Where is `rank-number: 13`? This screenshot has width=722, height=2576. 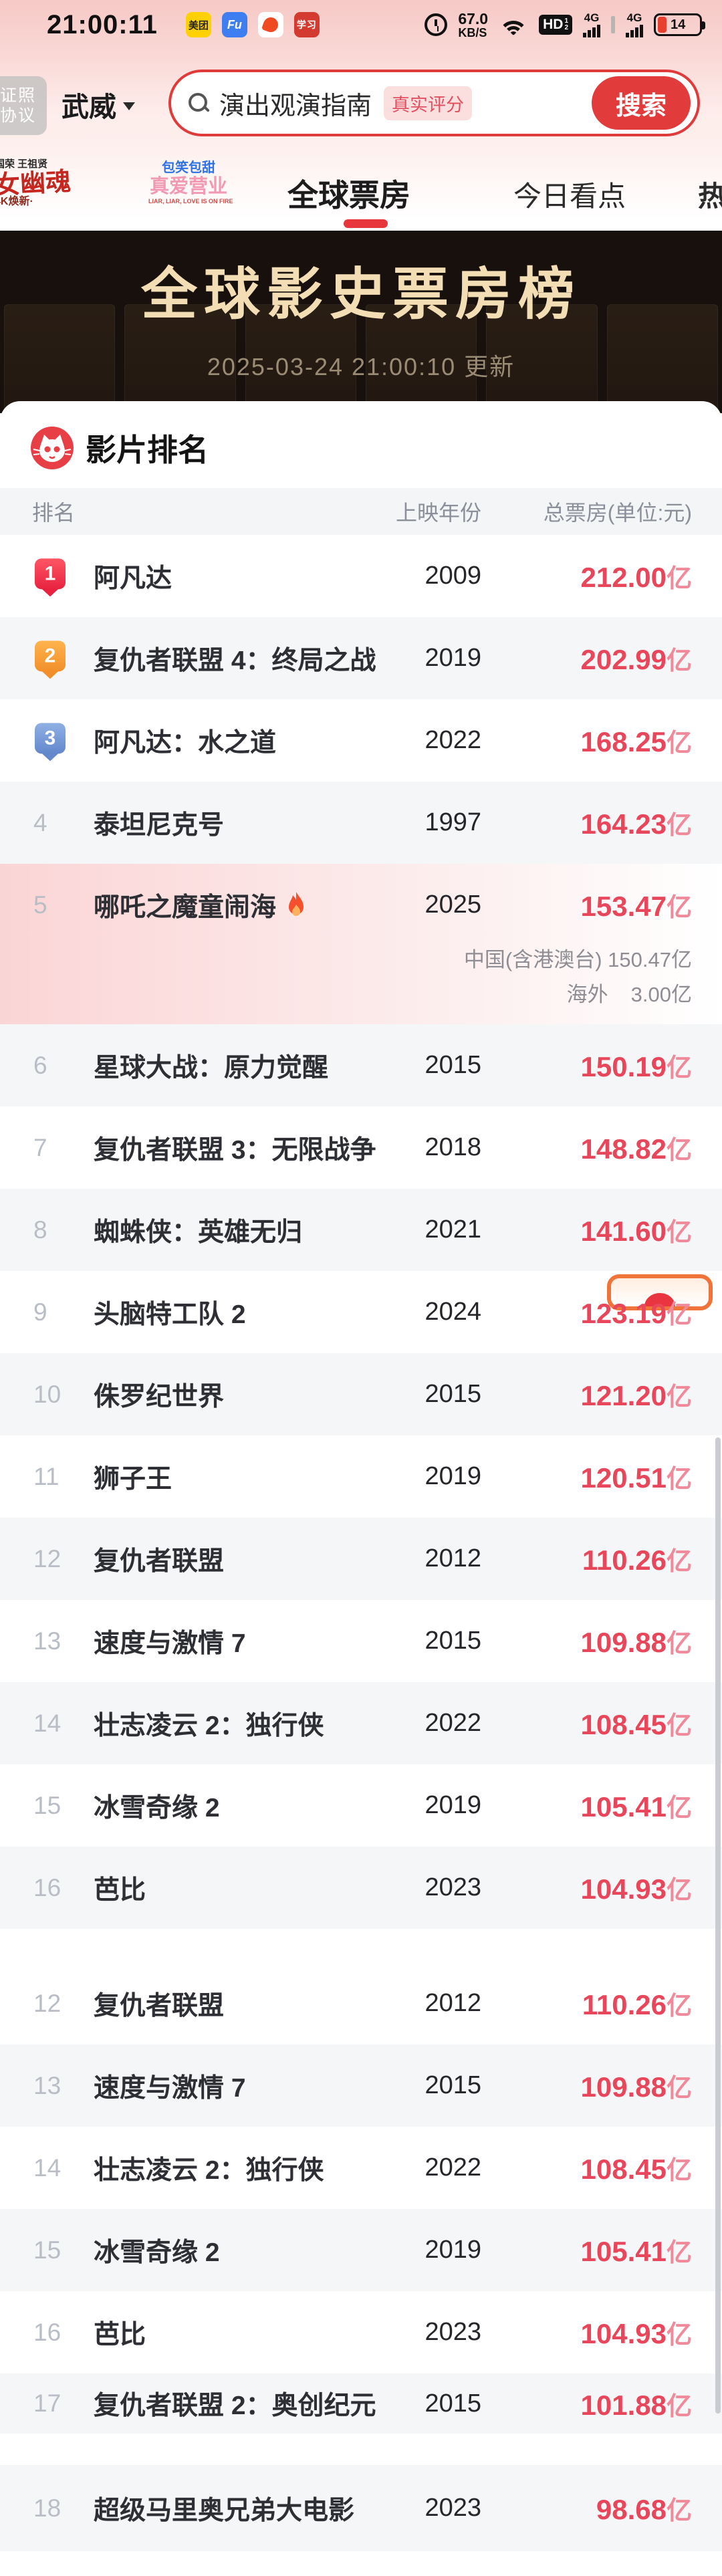 rank-number: 13 is located at coordinates (47, 2085).